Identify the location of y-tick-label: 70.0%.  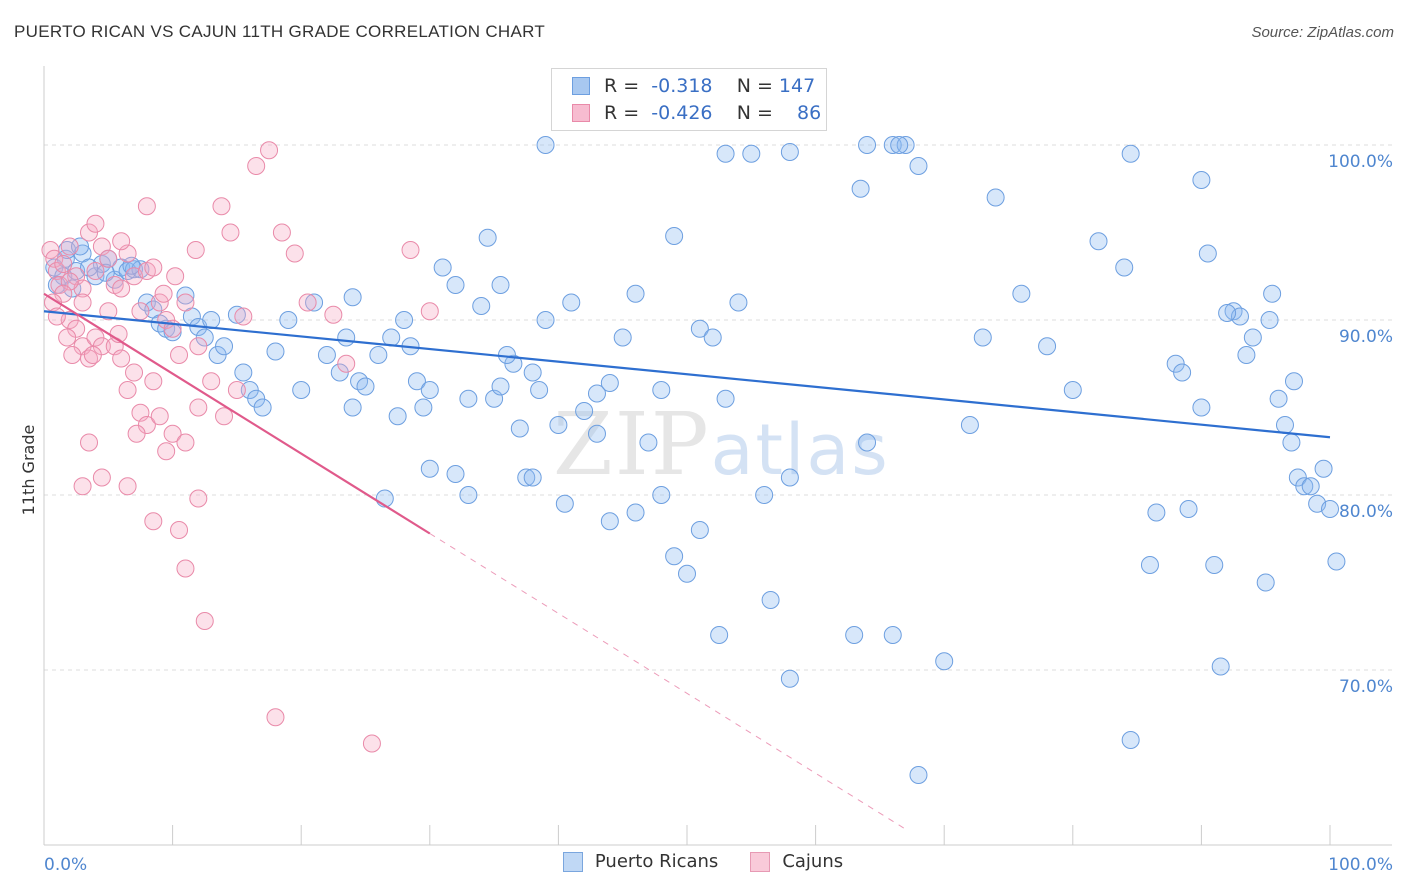
(1366, 687).